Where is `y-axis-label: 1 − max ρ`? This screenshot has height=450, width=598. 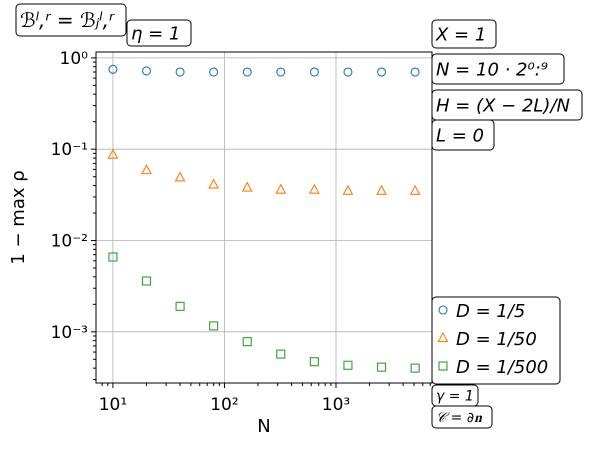 y-axis-label: 1 − max ρ is located at coordinates (18, 217).